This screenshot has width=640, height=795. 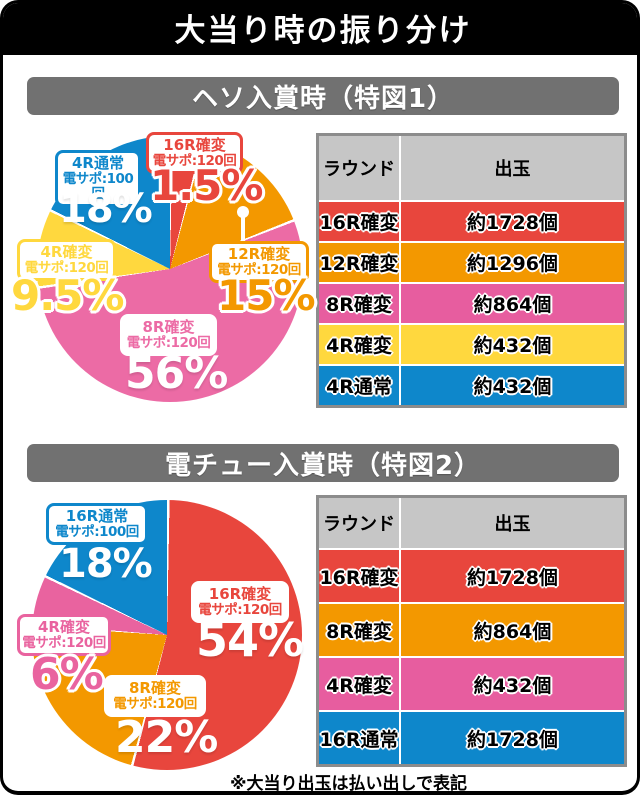 I want to click on section-header-heso: ヘソ入賞時（特図1）, so click(x=323, y=96).